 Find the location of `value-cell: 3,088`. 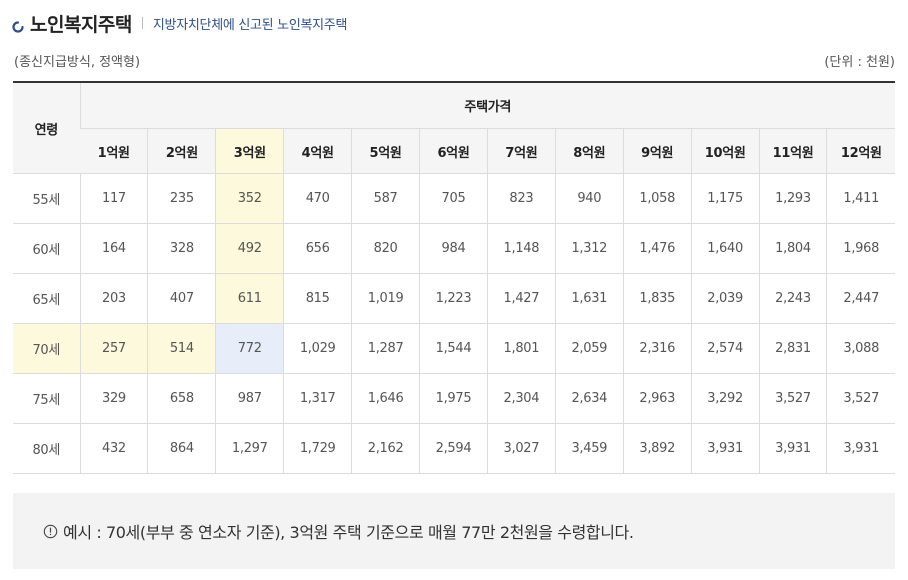

value-cell: 3,088 is located at coordinates (860, 348).